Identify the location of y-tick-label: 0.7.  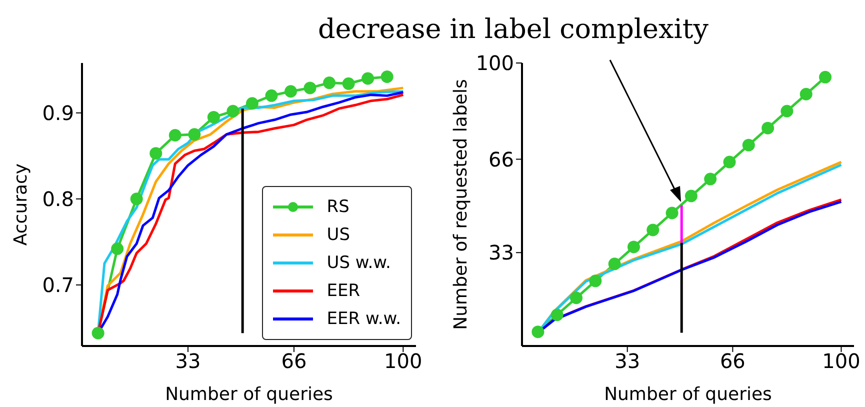
(58, 285).